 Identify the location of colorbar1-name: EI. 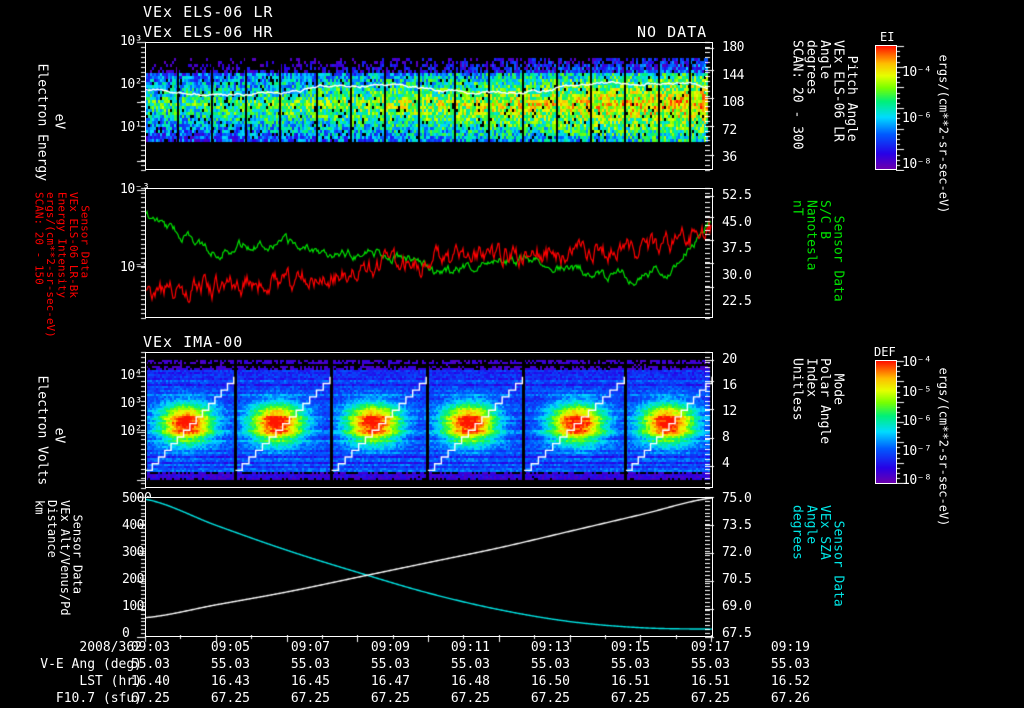
(887, 37).